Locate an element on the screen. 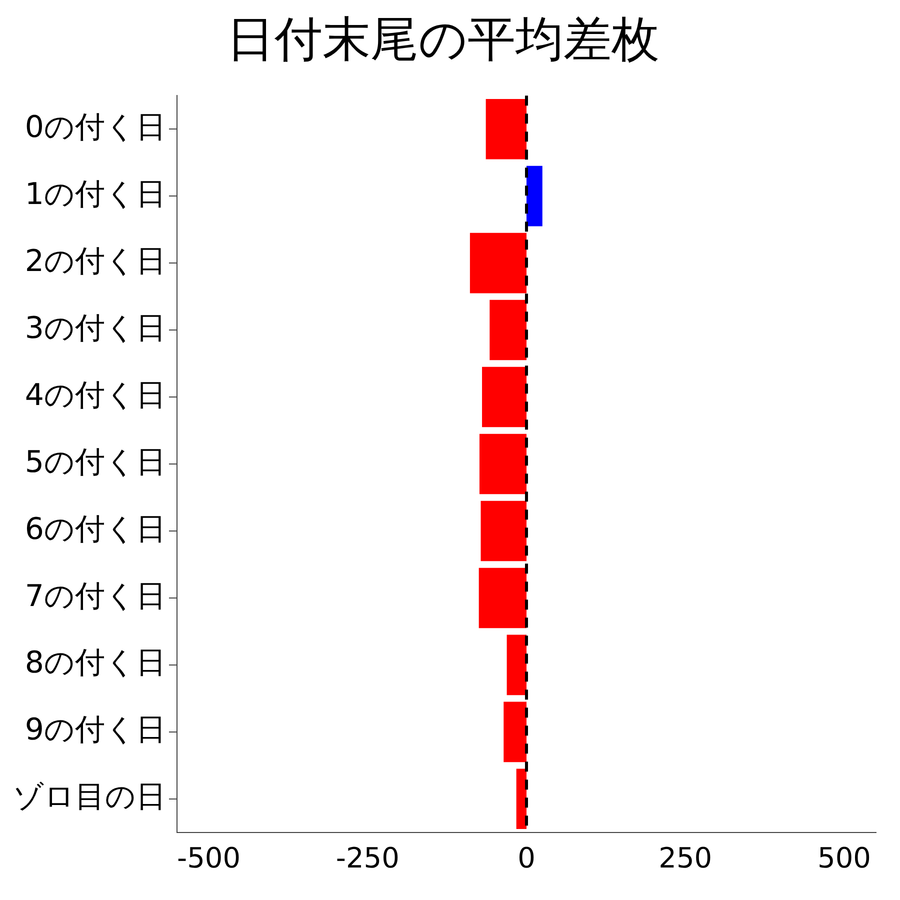 The width and height of the screenshot is (900, 900). y-tick-label: 0の付く日 is located at coordinates (95, 127).